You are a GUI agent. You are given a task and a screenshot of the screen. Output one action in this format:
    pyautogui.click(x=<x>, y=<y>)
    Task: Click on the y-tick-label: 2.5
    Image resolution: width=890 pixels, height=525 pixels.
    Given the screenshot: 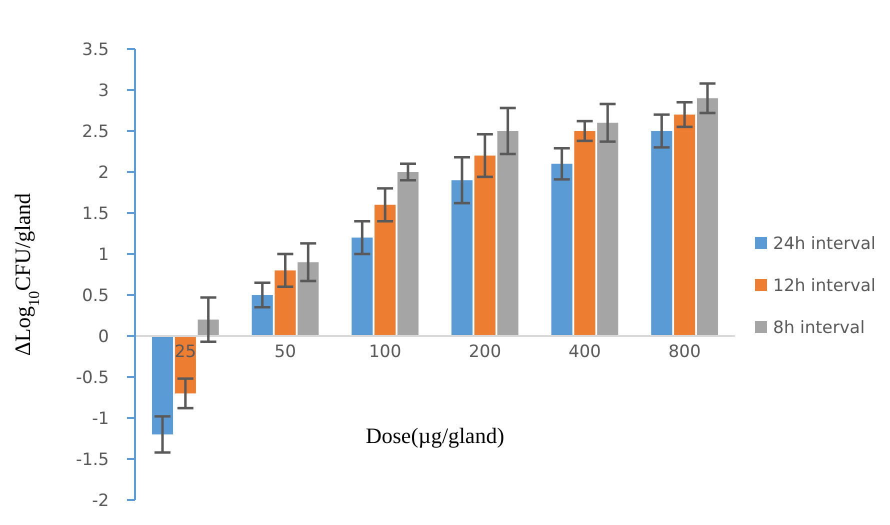 What is the action you would take?
    pyautogui.click(x=95, y=132)
    